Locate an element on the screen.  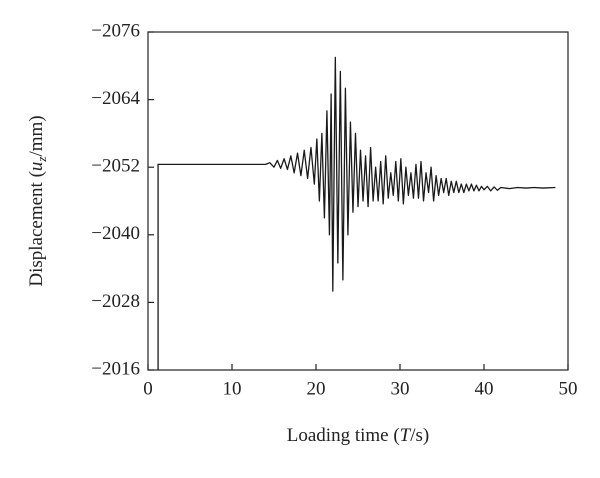
x-tick-label: 40 is located at coordinates (484, 388).